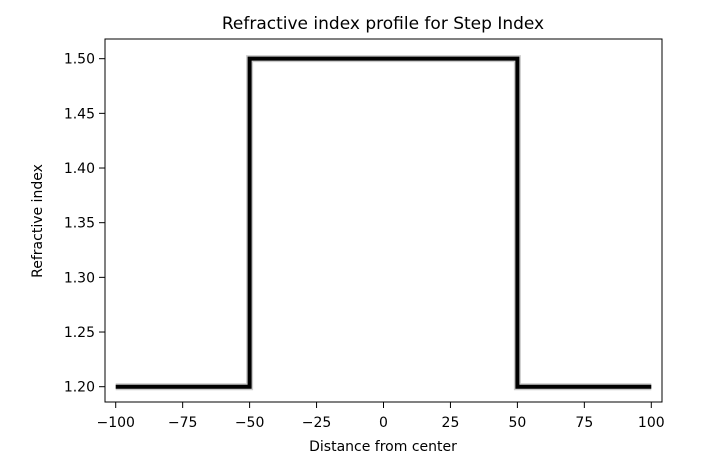 This screenshot has width=717, height=476. I want to click on x-tick-label: −75, so click(183, 423).